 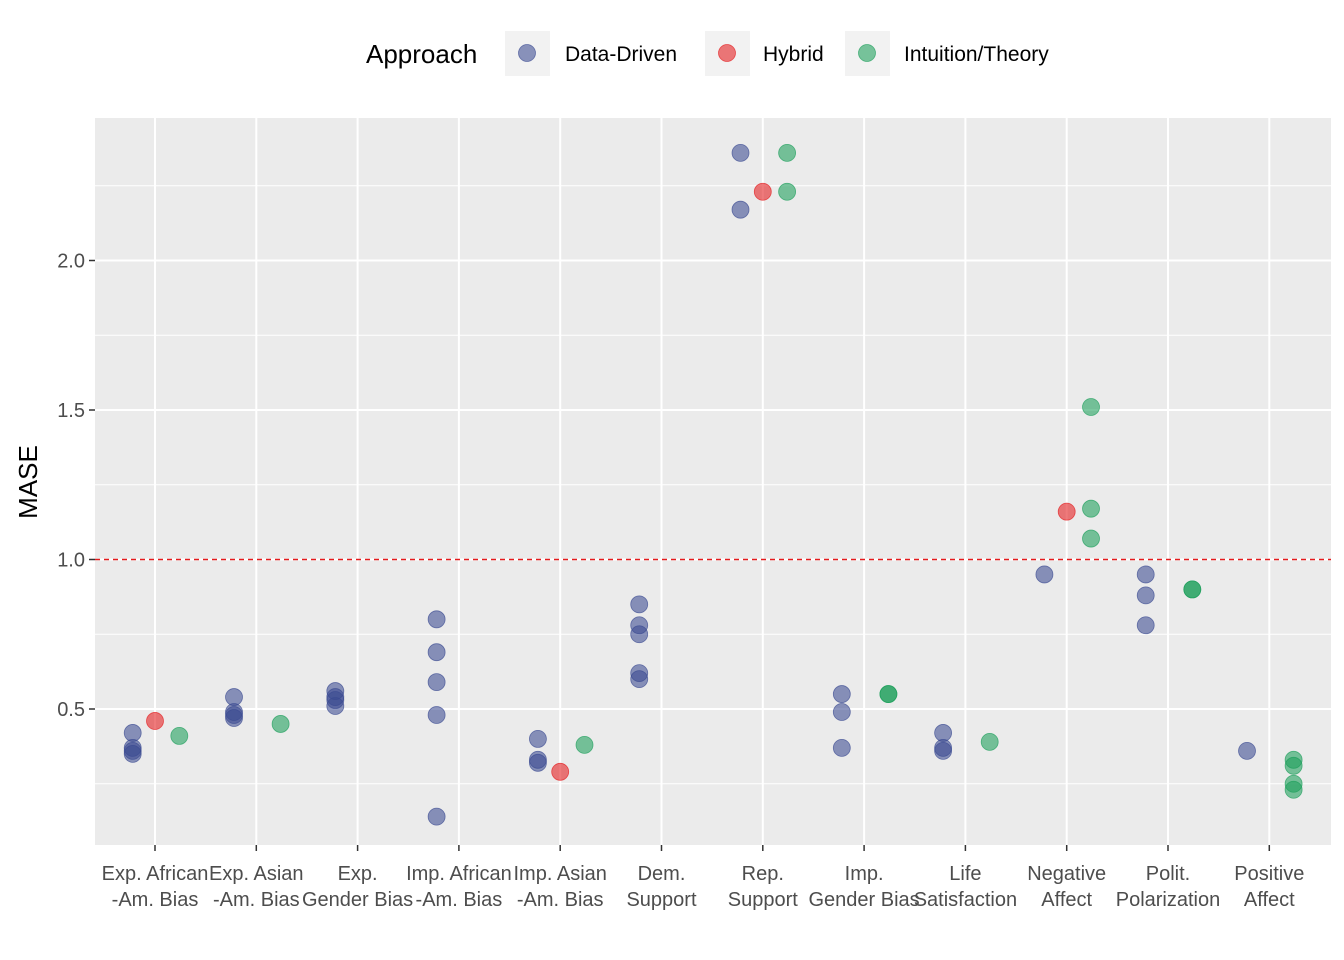 I want to click on x-tick-label: Exp. Gender Bias, so click(x=357, y=887).